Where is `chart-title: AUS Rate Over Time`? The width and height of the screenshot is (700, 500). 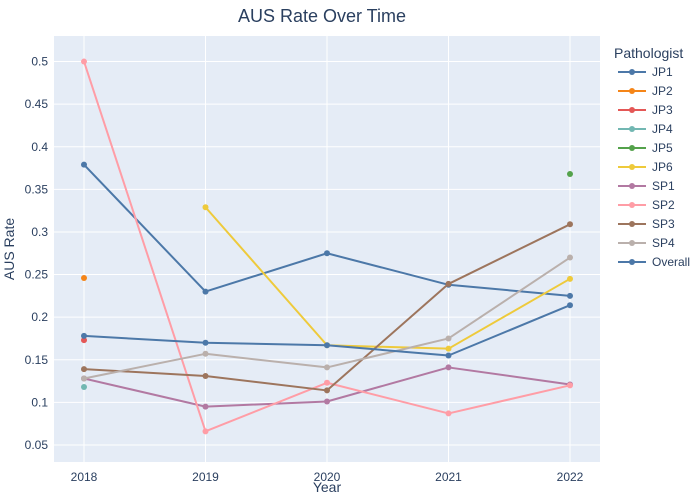
chart-title: AUS Rate Over Time is located at coordinates (322, 16).